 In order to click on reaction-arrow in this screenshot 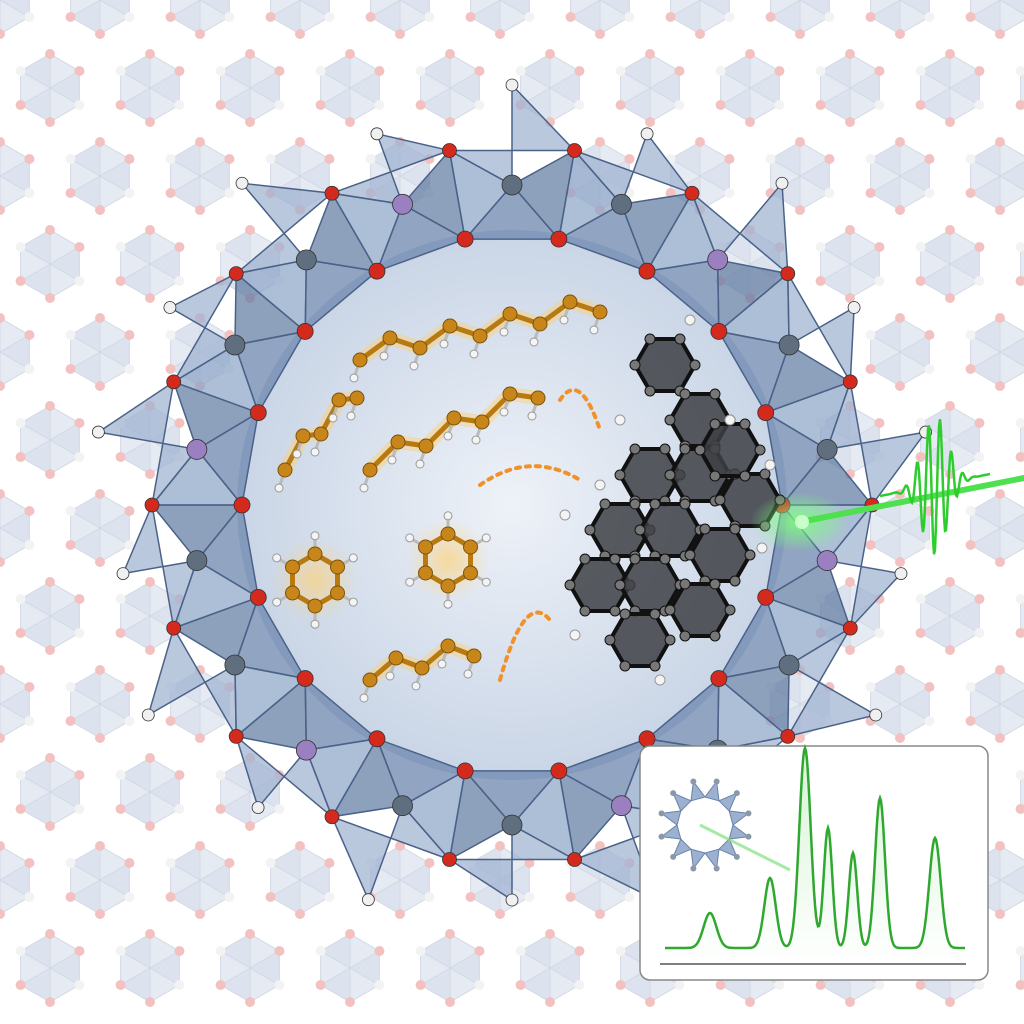, I will do `click(525, 646)`.